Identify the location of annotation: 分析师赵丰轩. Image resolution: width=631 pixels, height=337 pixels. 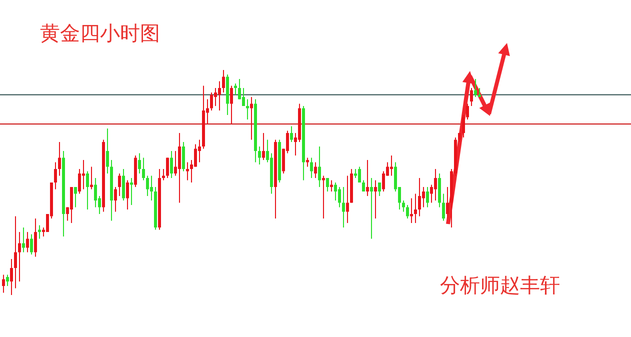
(500, 285).